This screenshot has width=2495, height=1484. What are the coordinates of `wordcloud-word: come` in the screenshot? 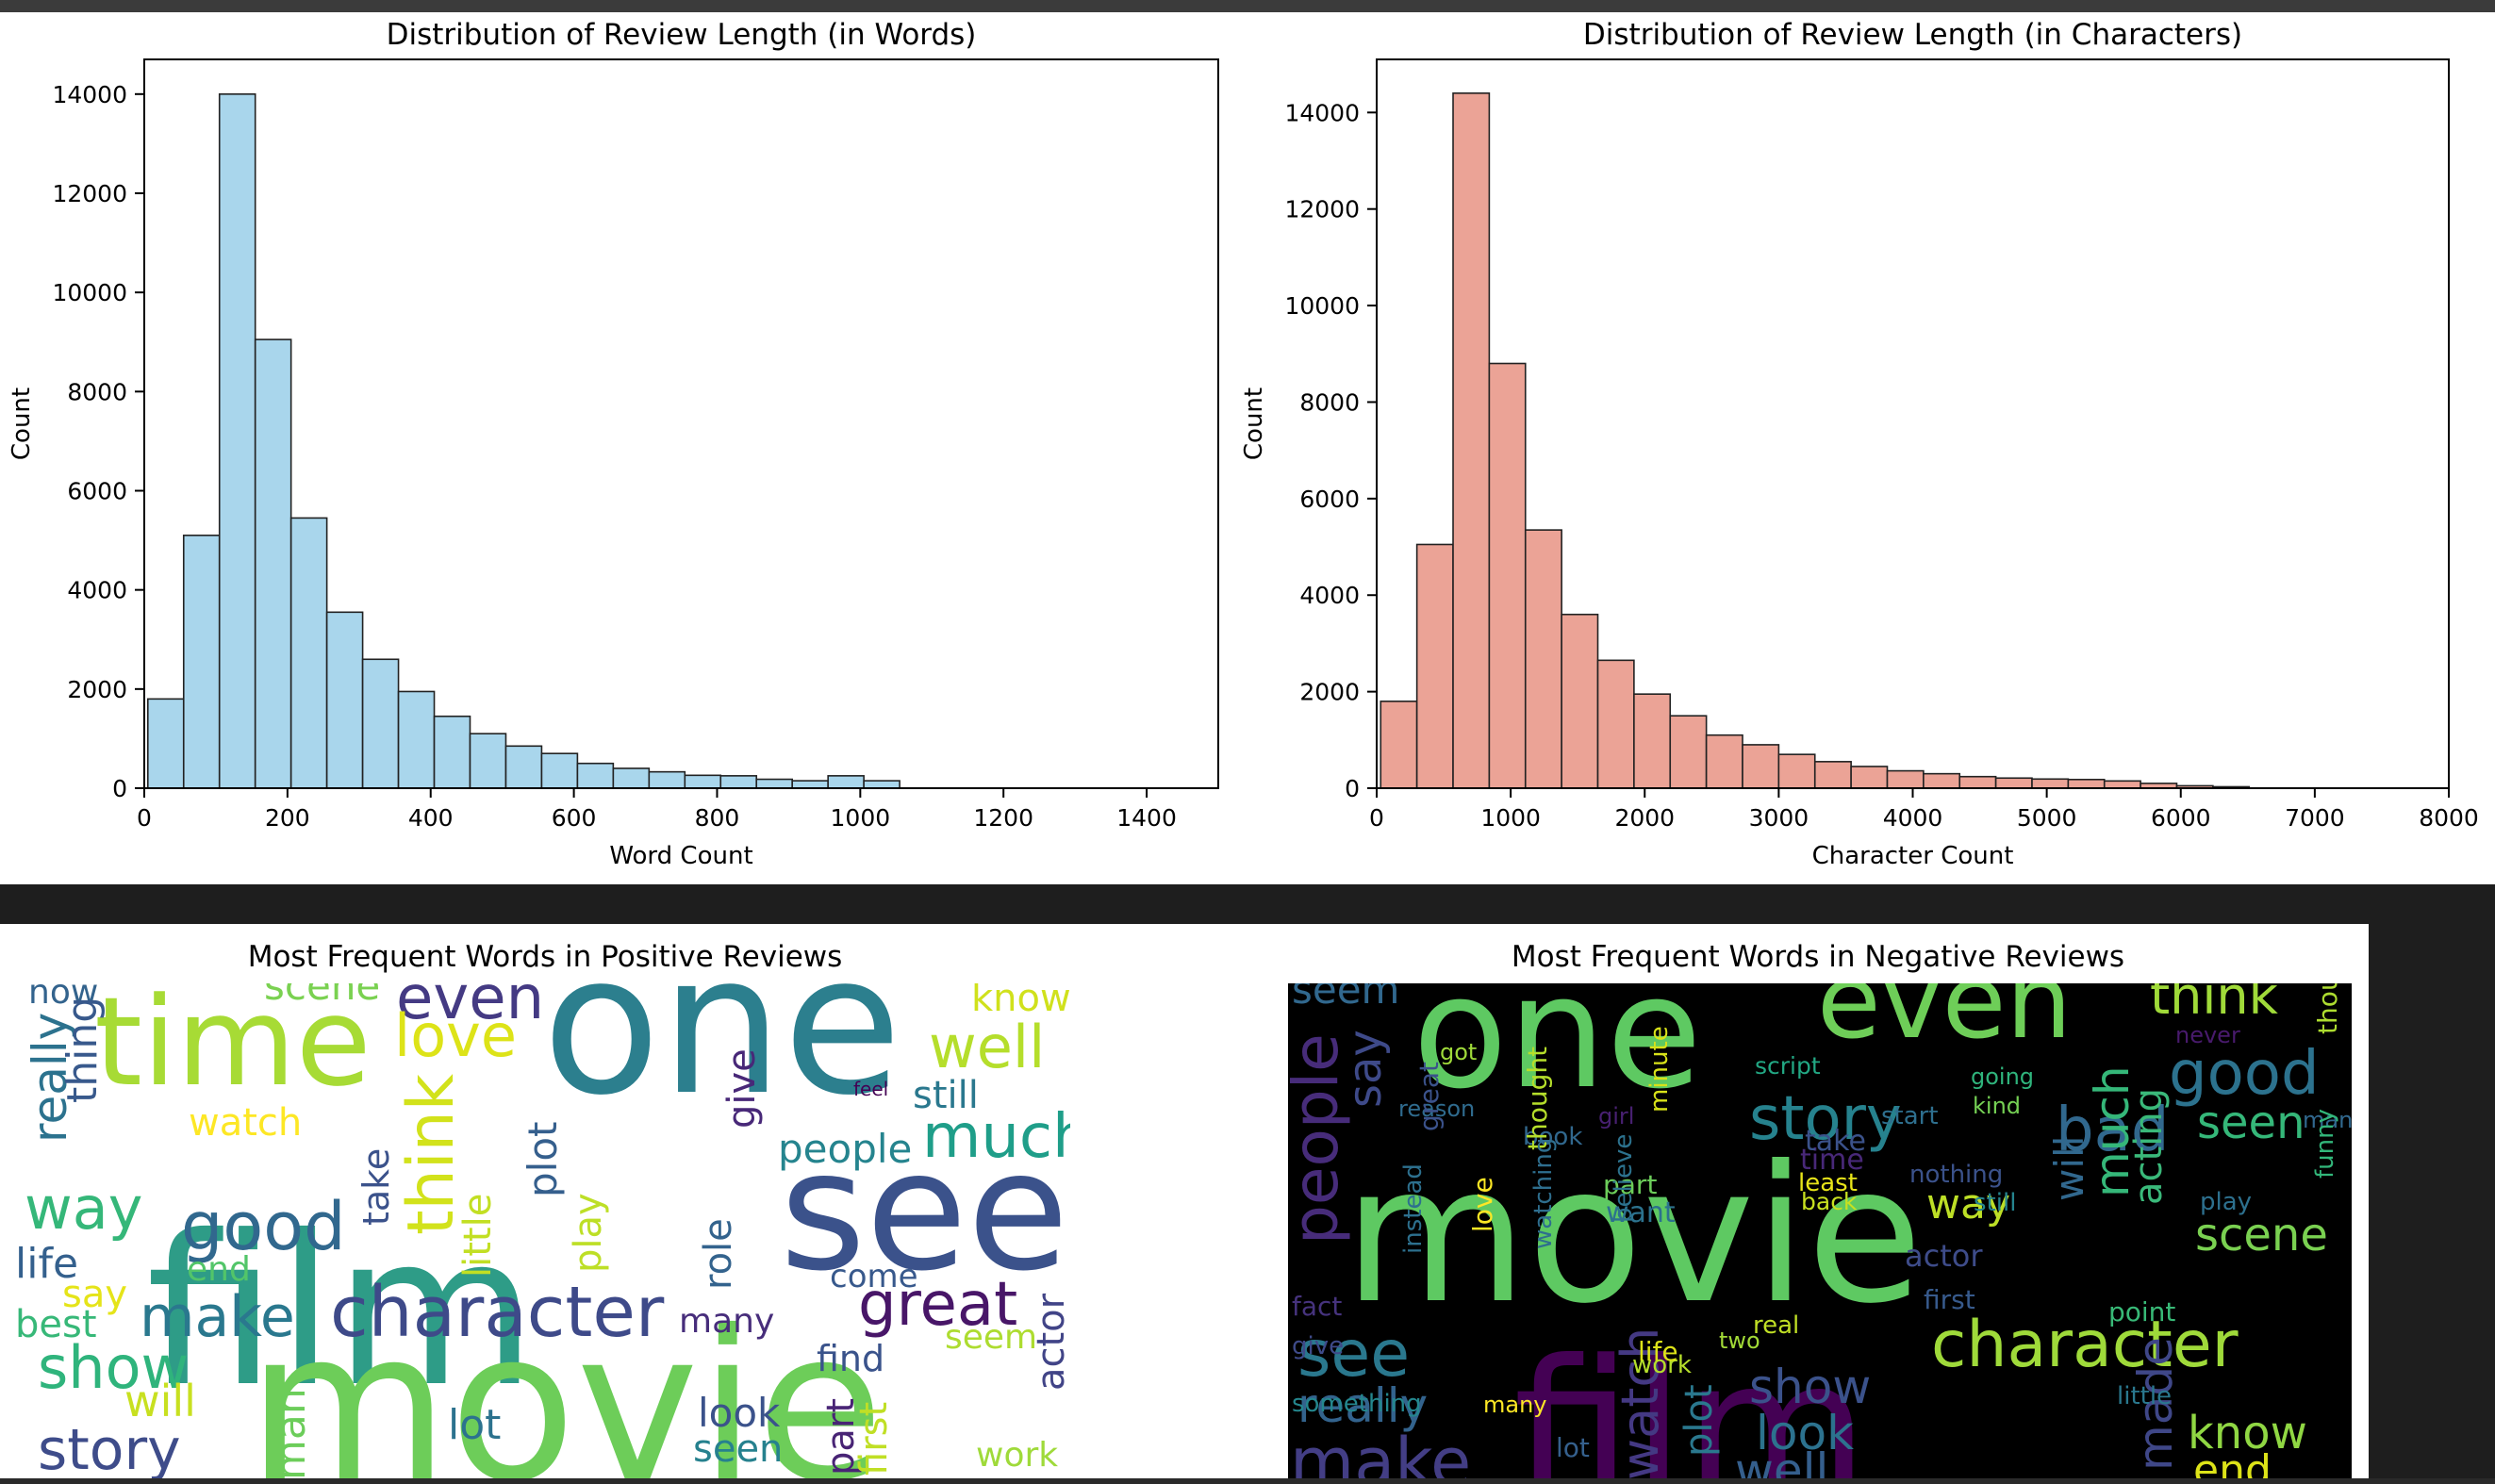 It's located at (874, 1276).